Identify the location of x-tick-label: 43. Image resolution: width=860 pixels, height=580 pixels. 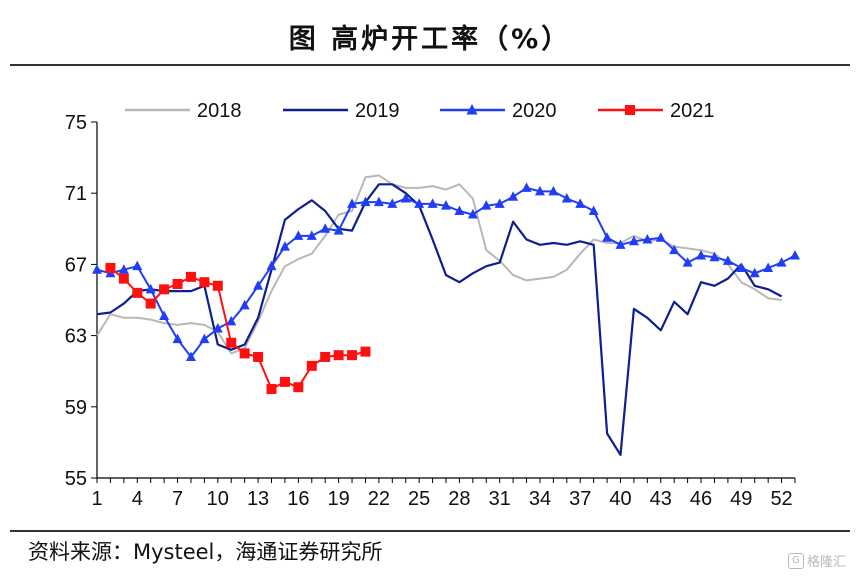
(661, 499).